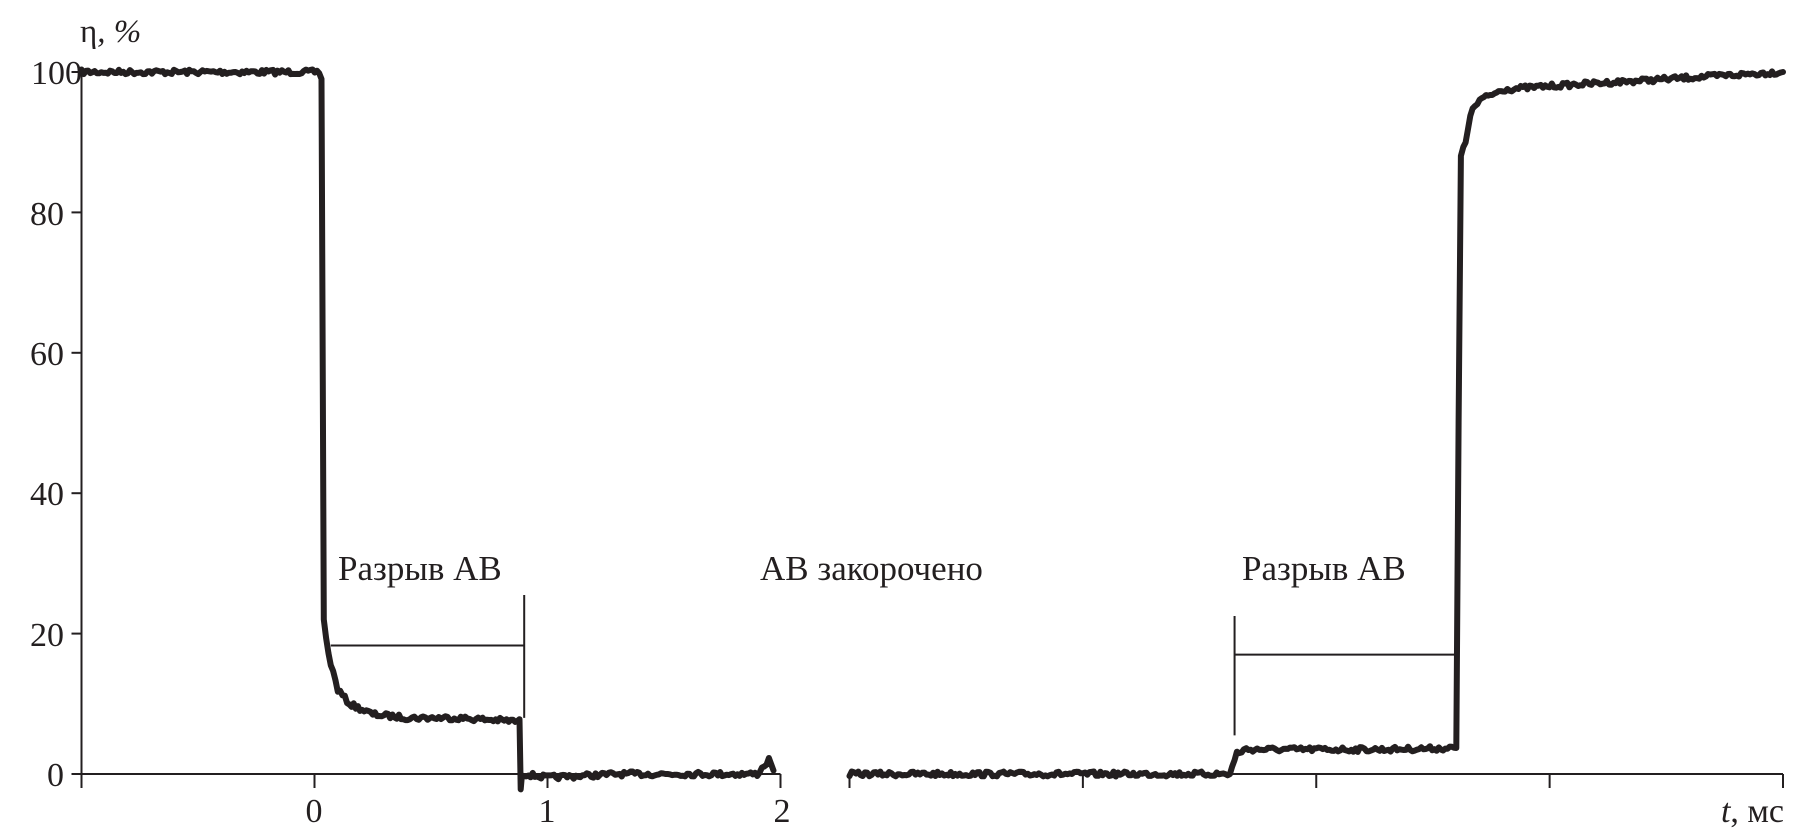 Image resolution: width=1800 pixels, height=840 pixels. Describe the element at coordinates (1324, 568) in the screenshot. I see `annotation-label-break-2: Разрыв АВ` at that location.